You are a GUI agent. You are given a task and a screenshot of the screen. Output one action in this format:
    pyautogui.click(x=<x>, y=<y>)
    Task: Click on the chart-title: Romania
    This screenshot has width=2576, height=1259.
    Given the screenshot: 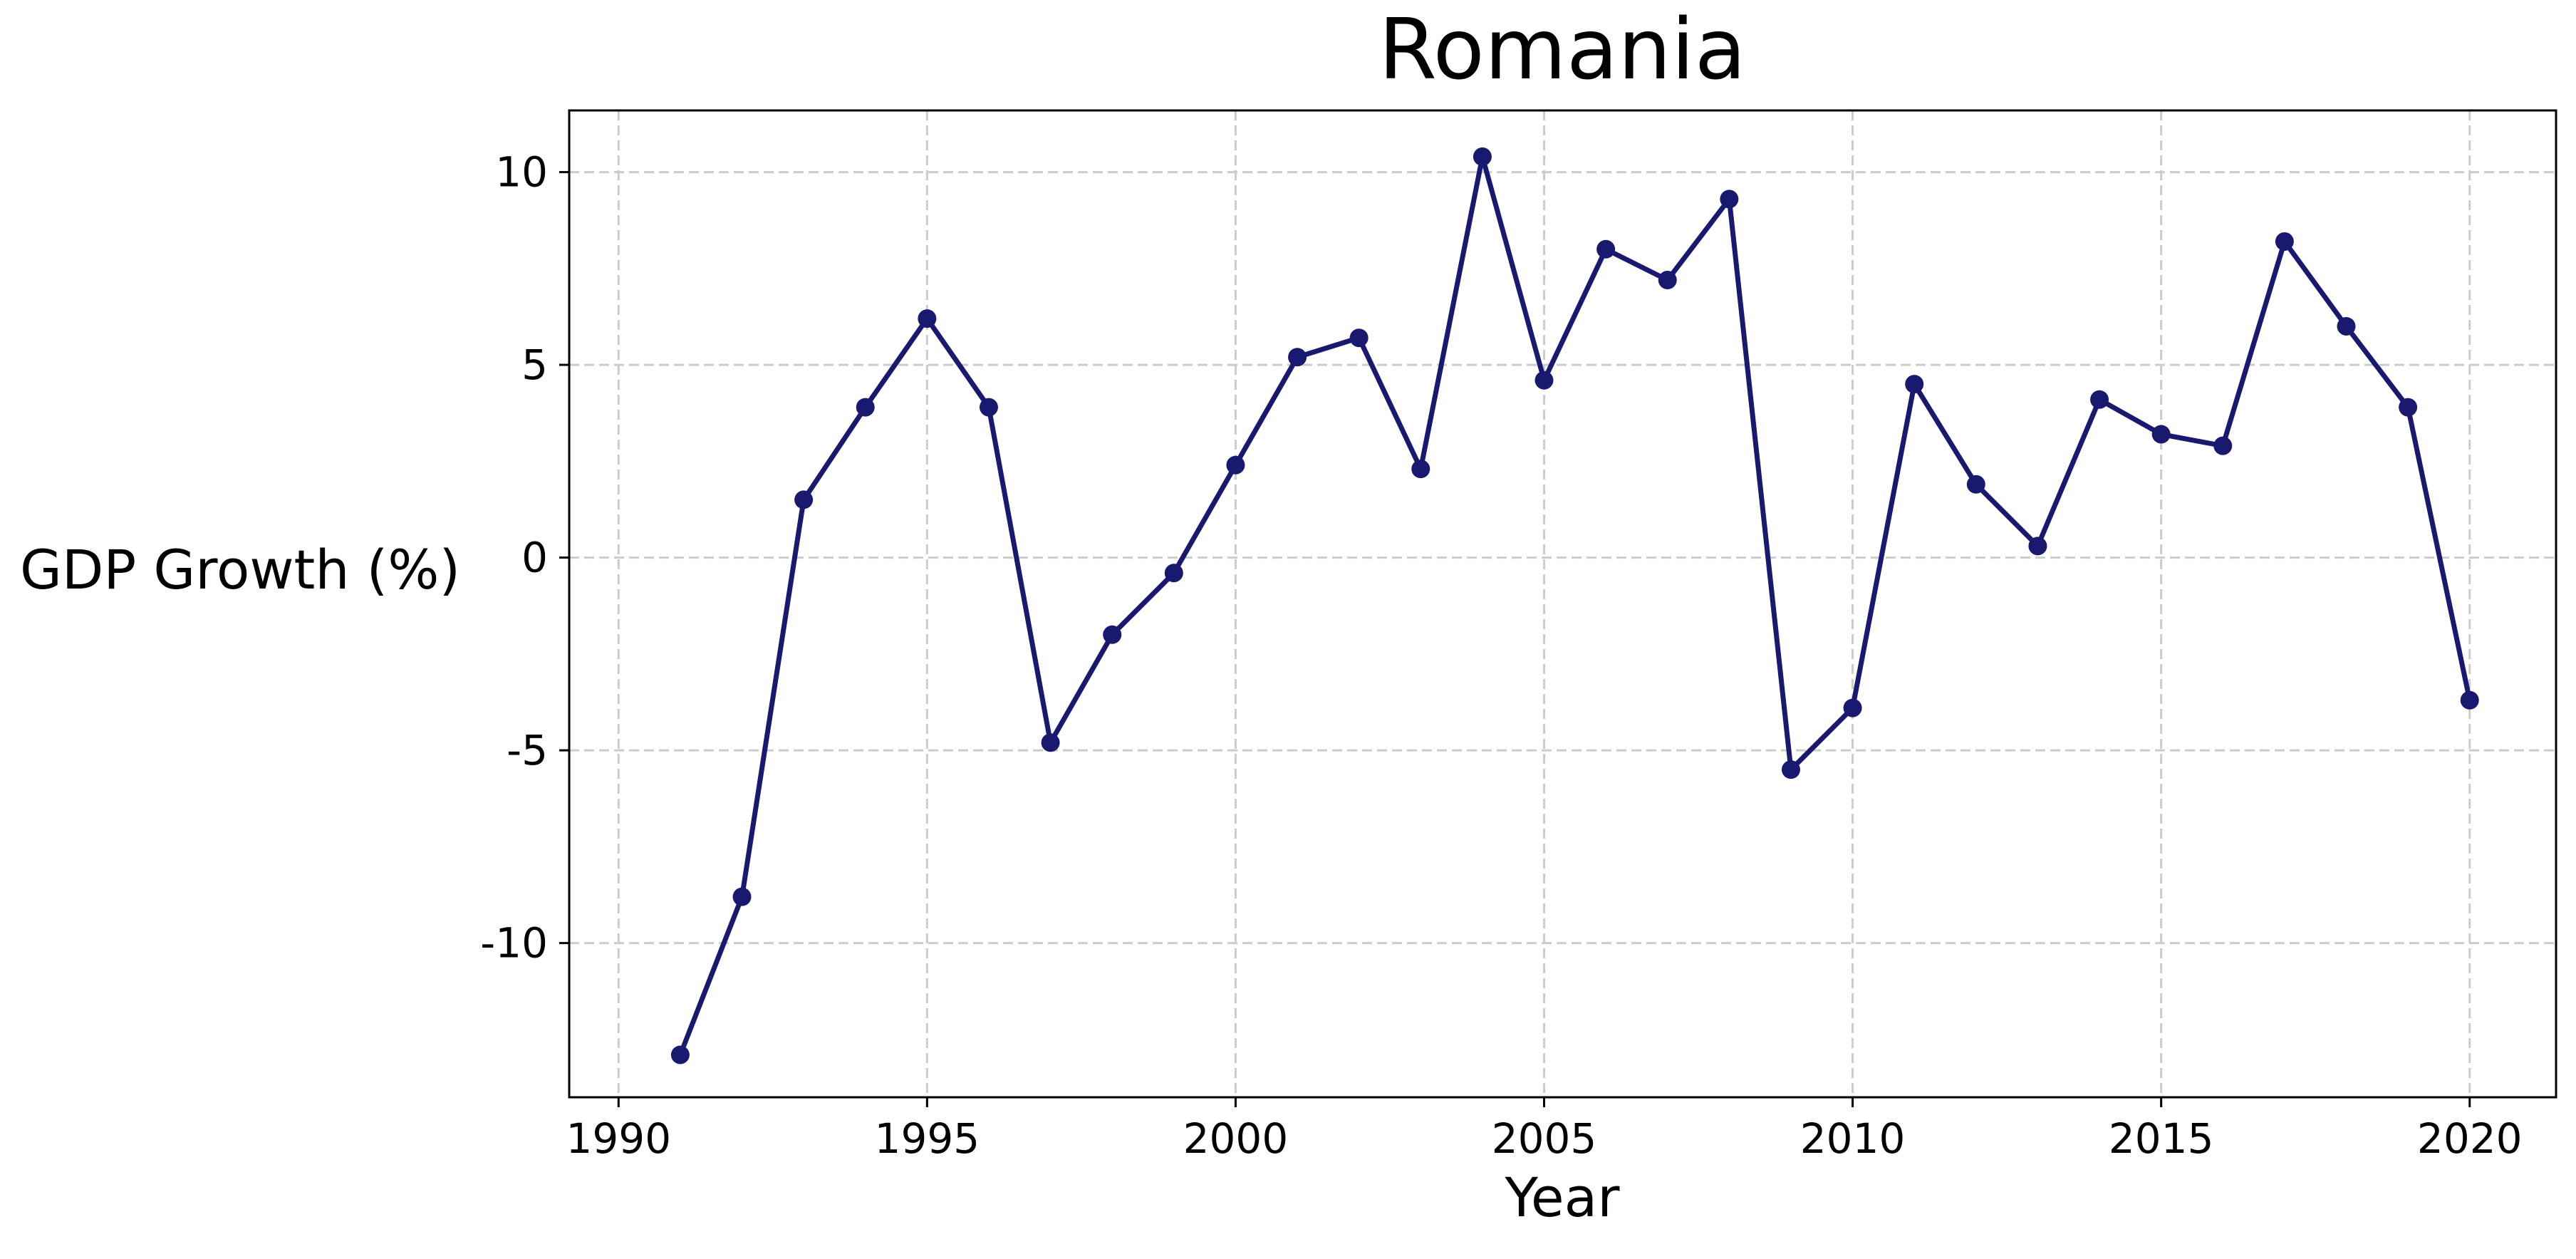 What is the action you would take?
    pyautogui.click(x=1562, y=49)
    